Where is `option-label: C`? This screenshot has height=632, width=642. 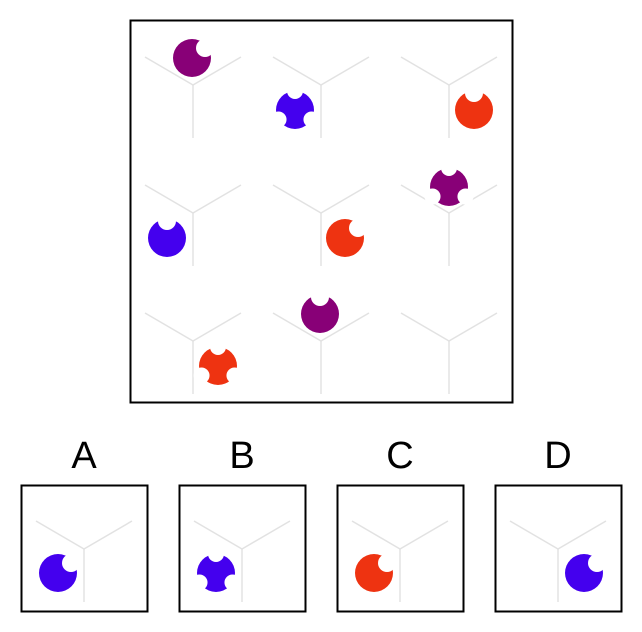
option-label: C is located at coordinates (399, 456).